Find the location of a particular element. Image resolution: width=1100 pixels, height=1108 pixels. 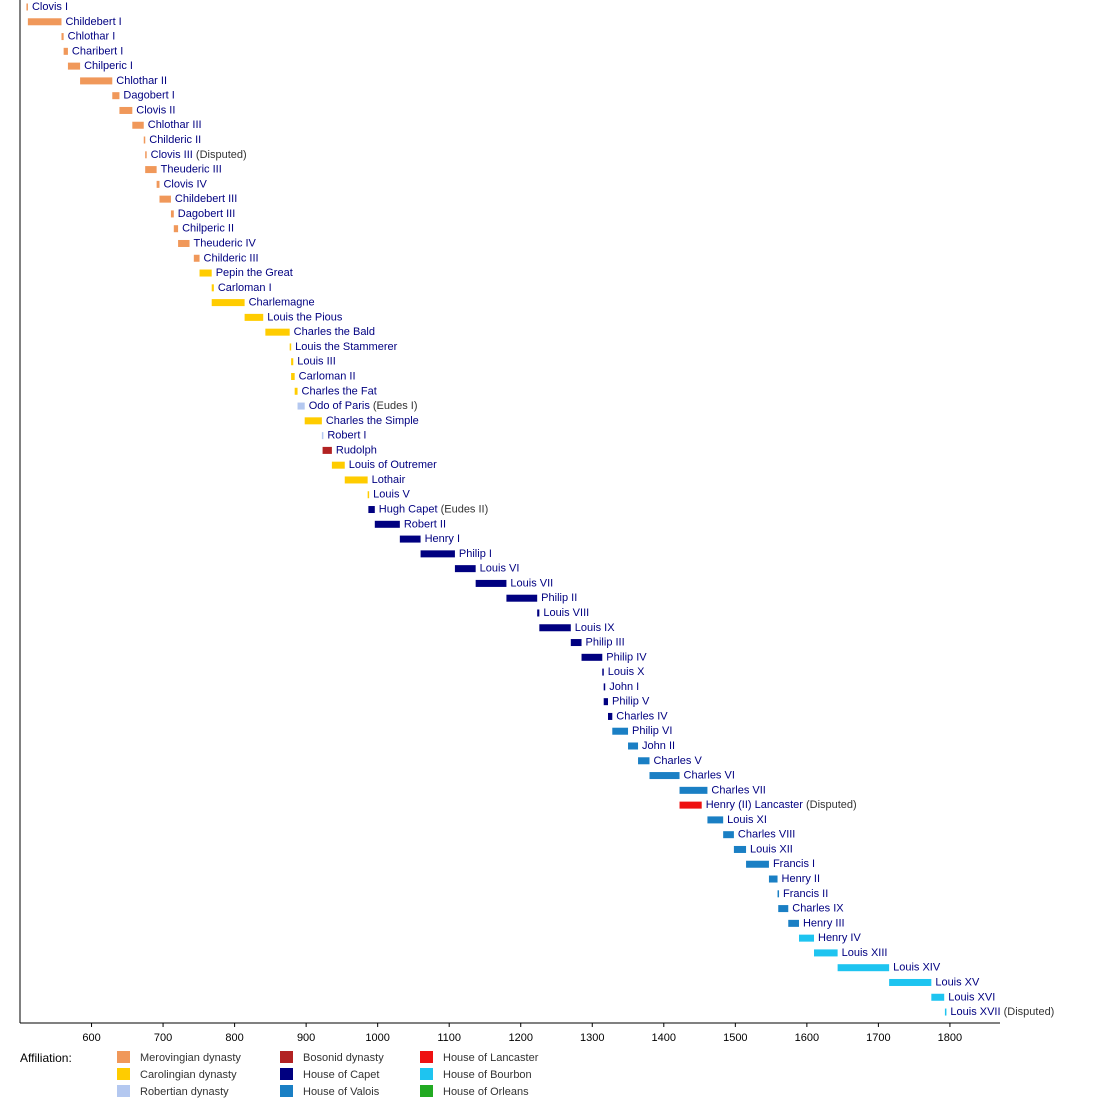

reign-label: Childebert I is located at coordinates (93, 22).